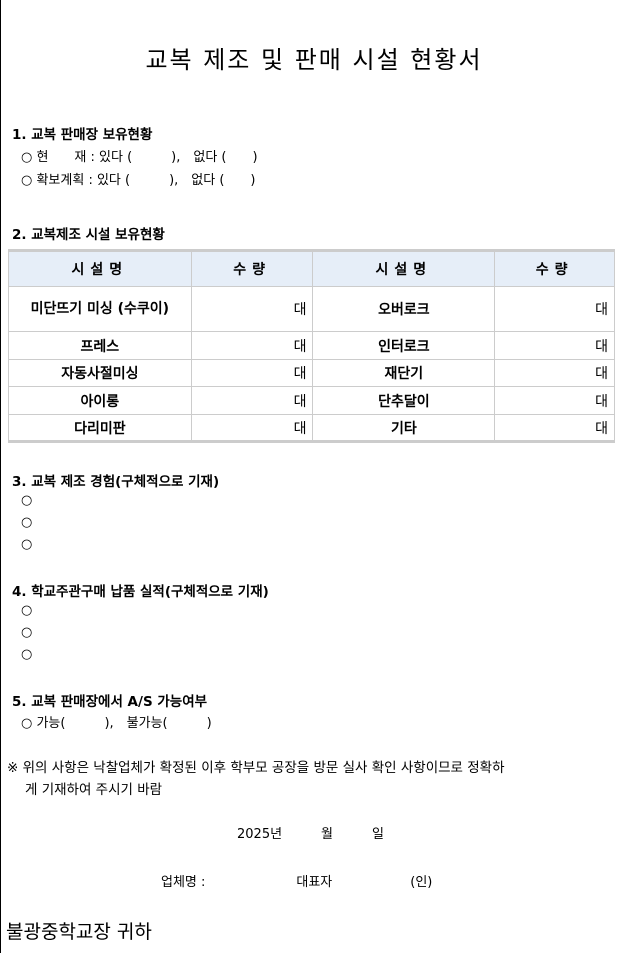 Image resolution: width=626 pixels, height=953 pixels. I want to click on facility-name-cell: 미단뜨기 미싱 (수쿠이), so click(100, 309).